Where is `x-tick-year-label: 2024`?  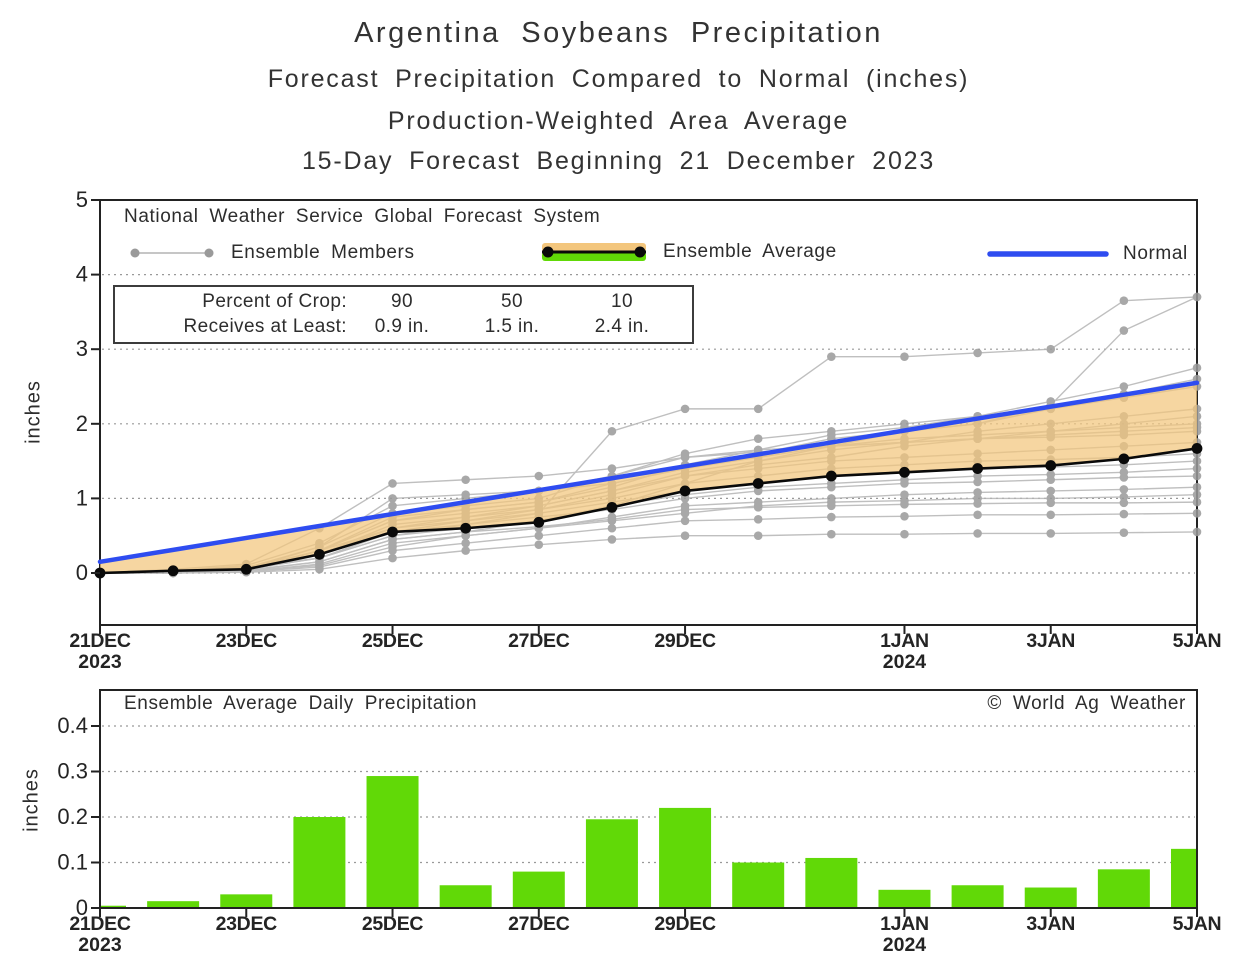
x-tick-year-label: 2024 is located at coordinates (905, 662).